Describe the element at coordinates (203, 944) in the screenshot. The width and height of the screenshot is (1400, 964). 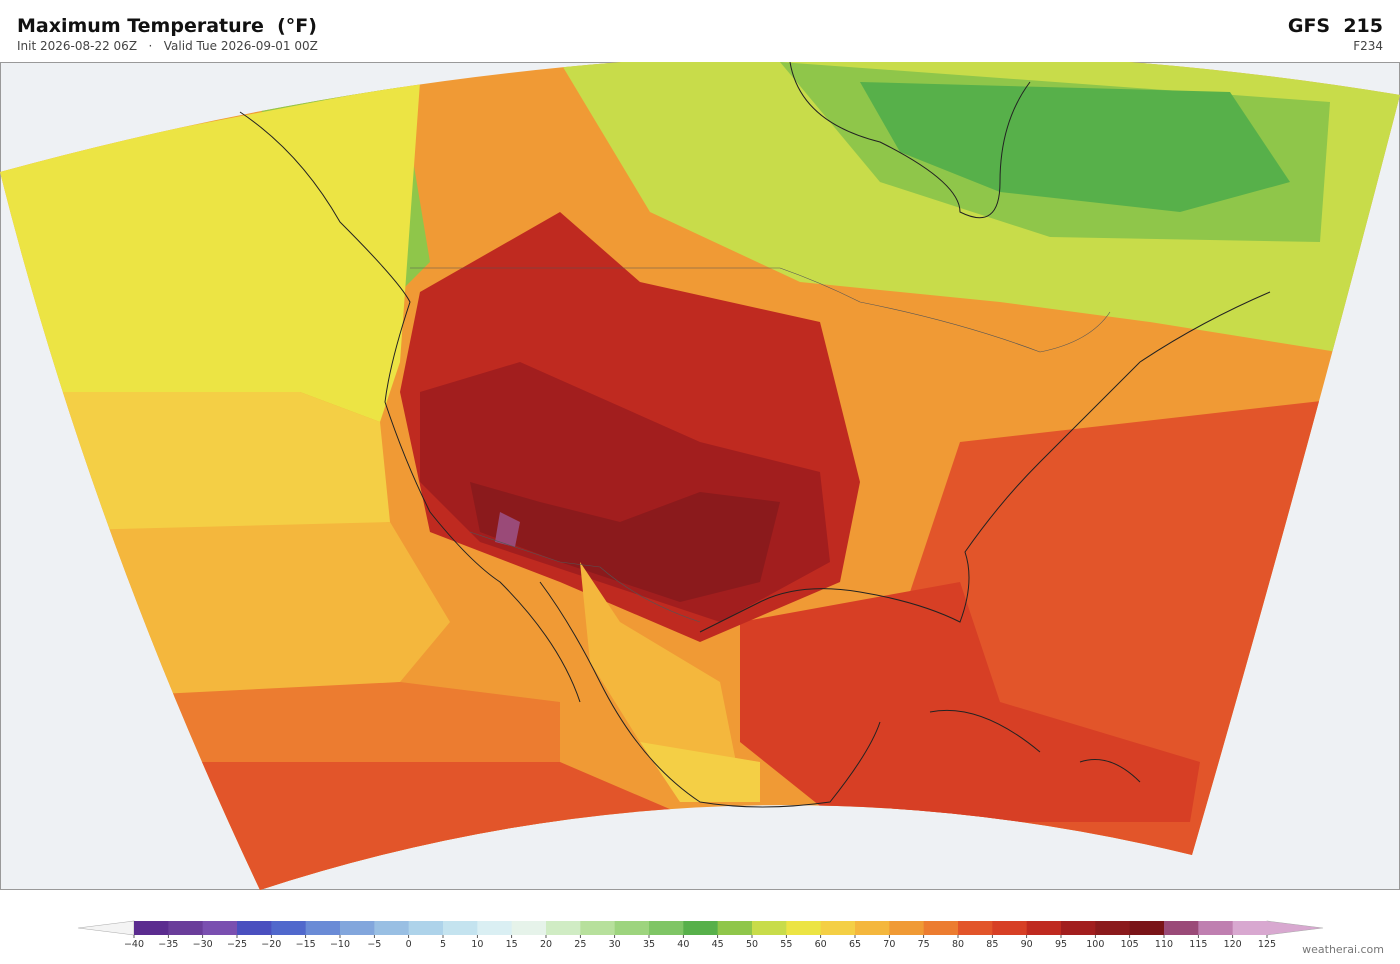
I see `tick-label: −30` at that location.